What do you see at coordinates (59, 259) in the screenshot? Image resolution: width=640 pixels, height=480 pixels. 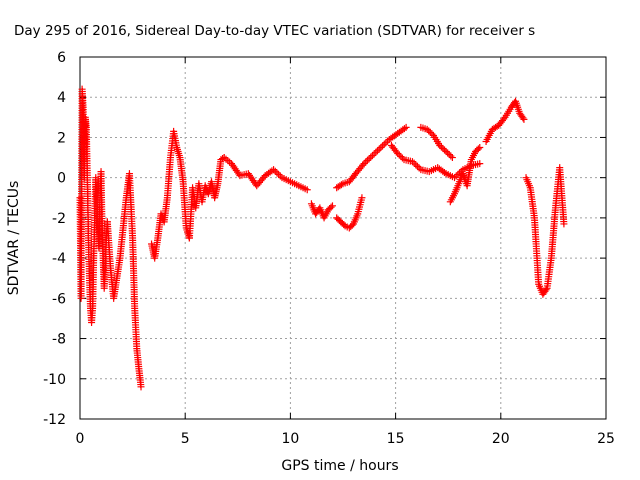 I see `y-tick-label: -4` at bounding box center [59, 259].